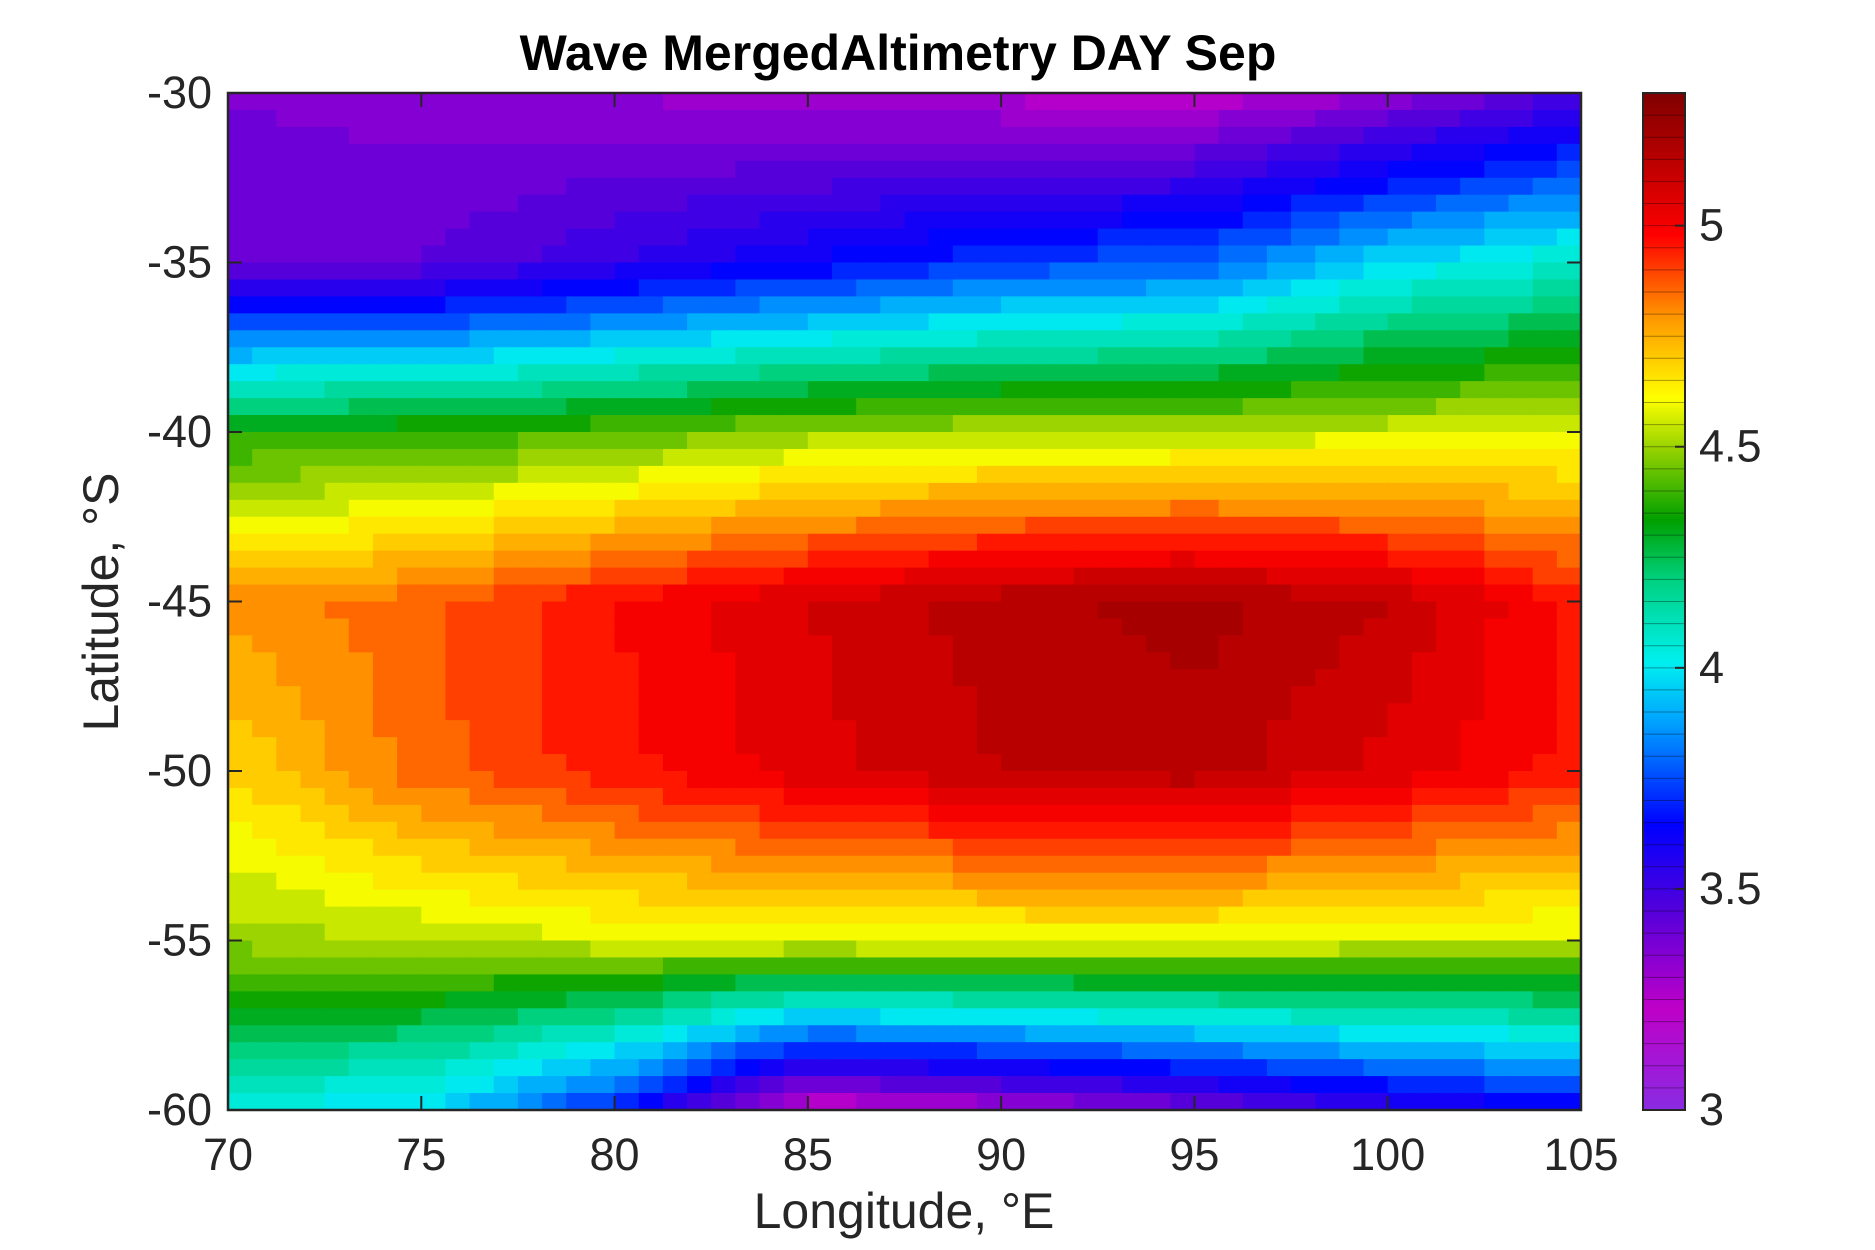  I want to click on y-tick-label: -30, so click(179, 92).